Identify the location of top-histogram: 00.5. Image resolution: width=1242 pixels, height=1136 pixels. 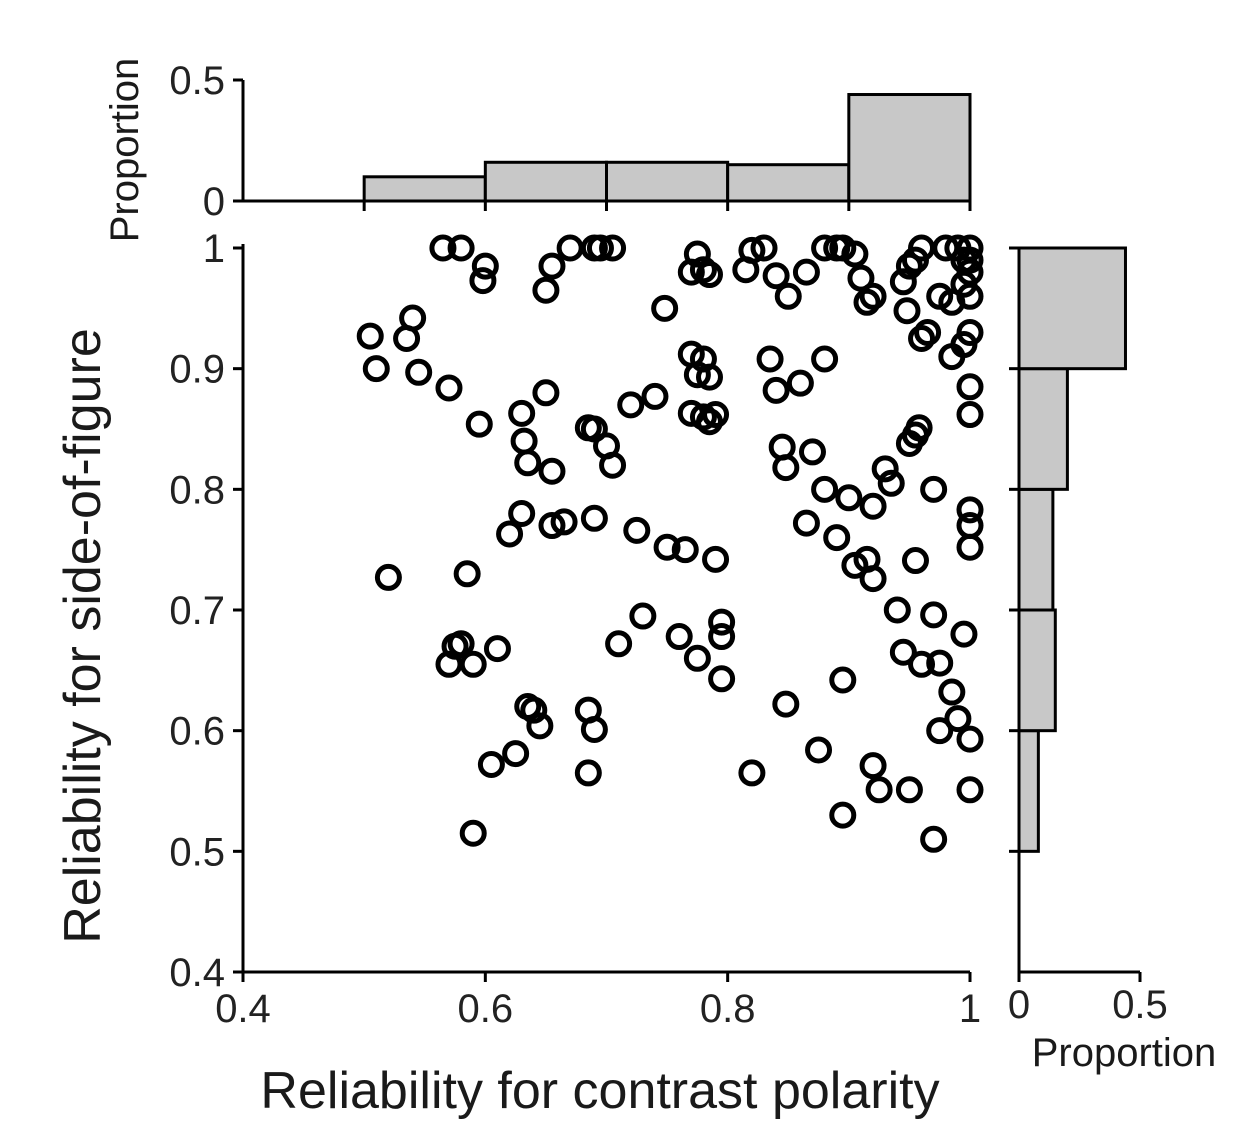
(570, 141).